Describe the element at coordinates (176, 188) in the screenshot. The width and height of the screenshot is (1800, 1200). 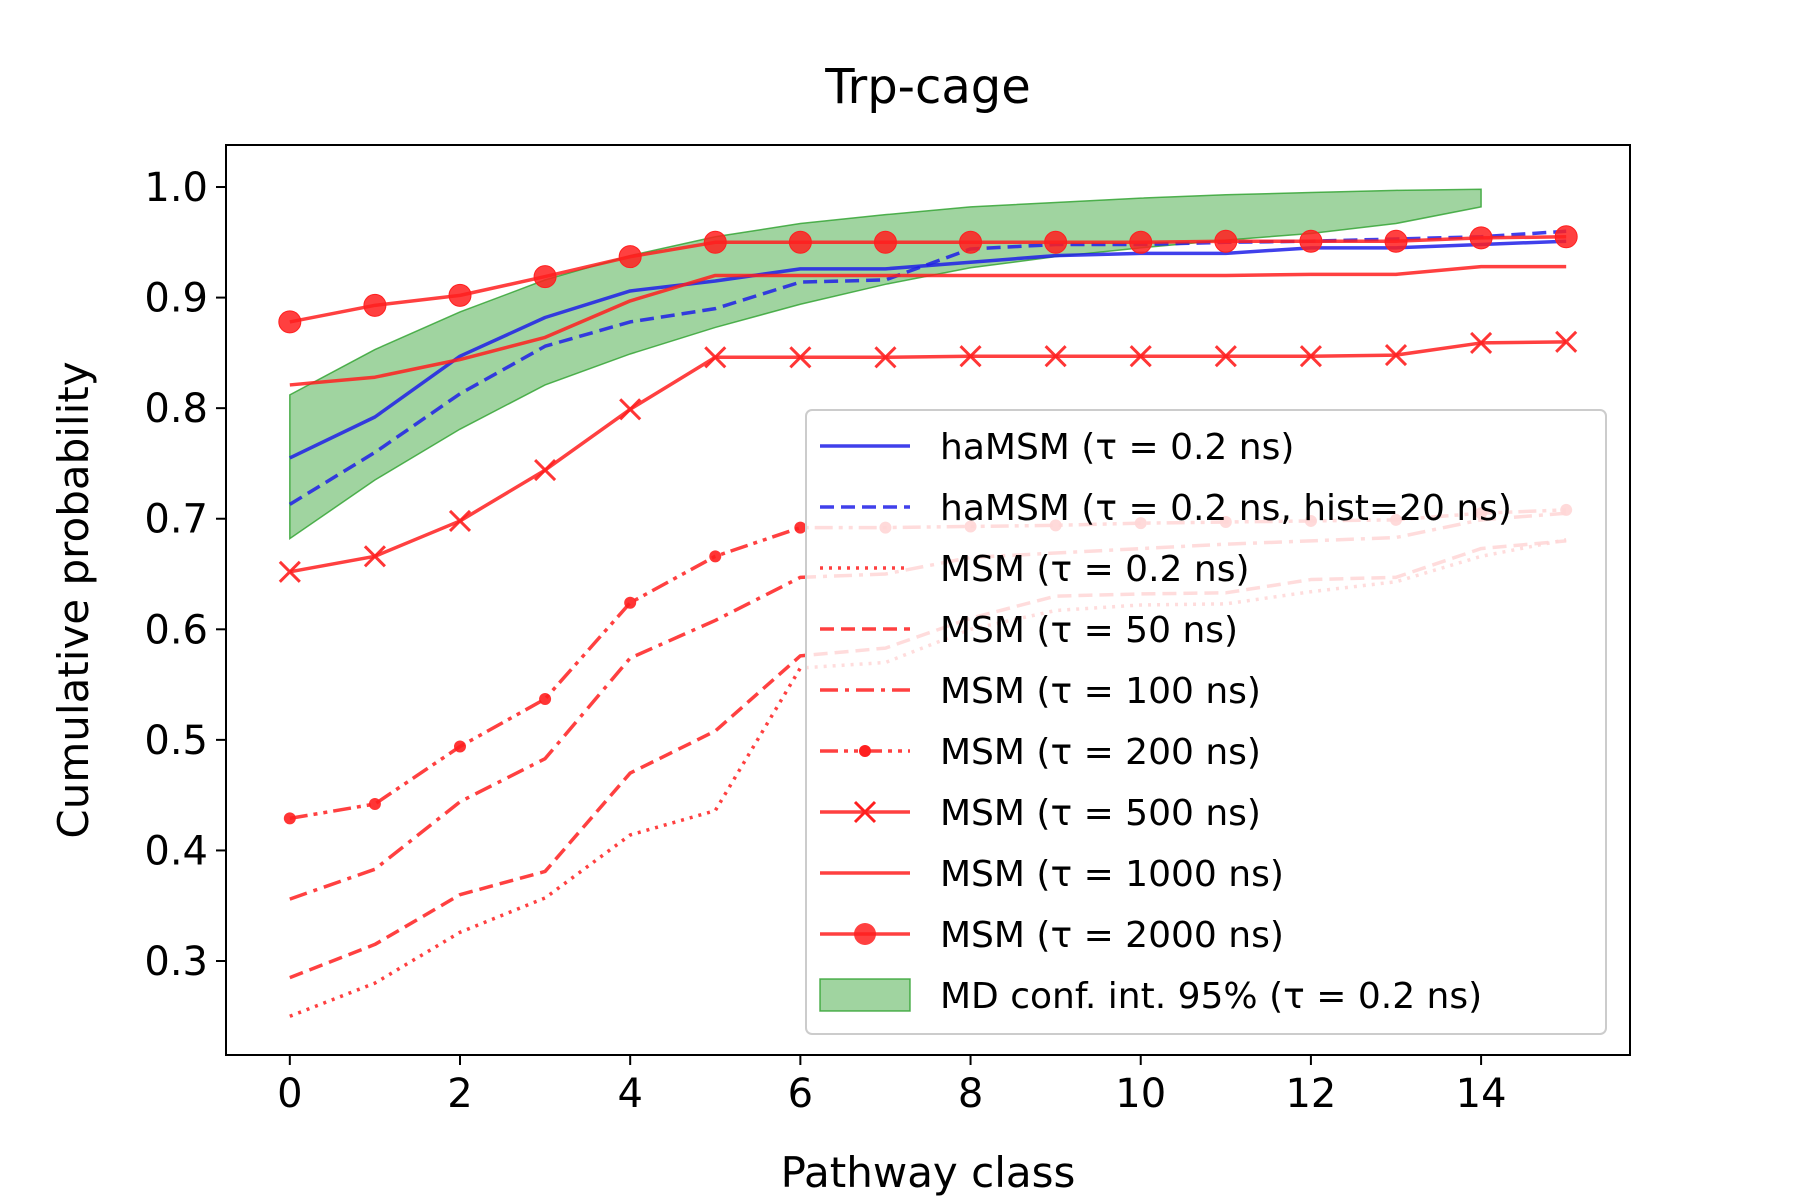
I see `y-tick-label: 1.0` at that location.